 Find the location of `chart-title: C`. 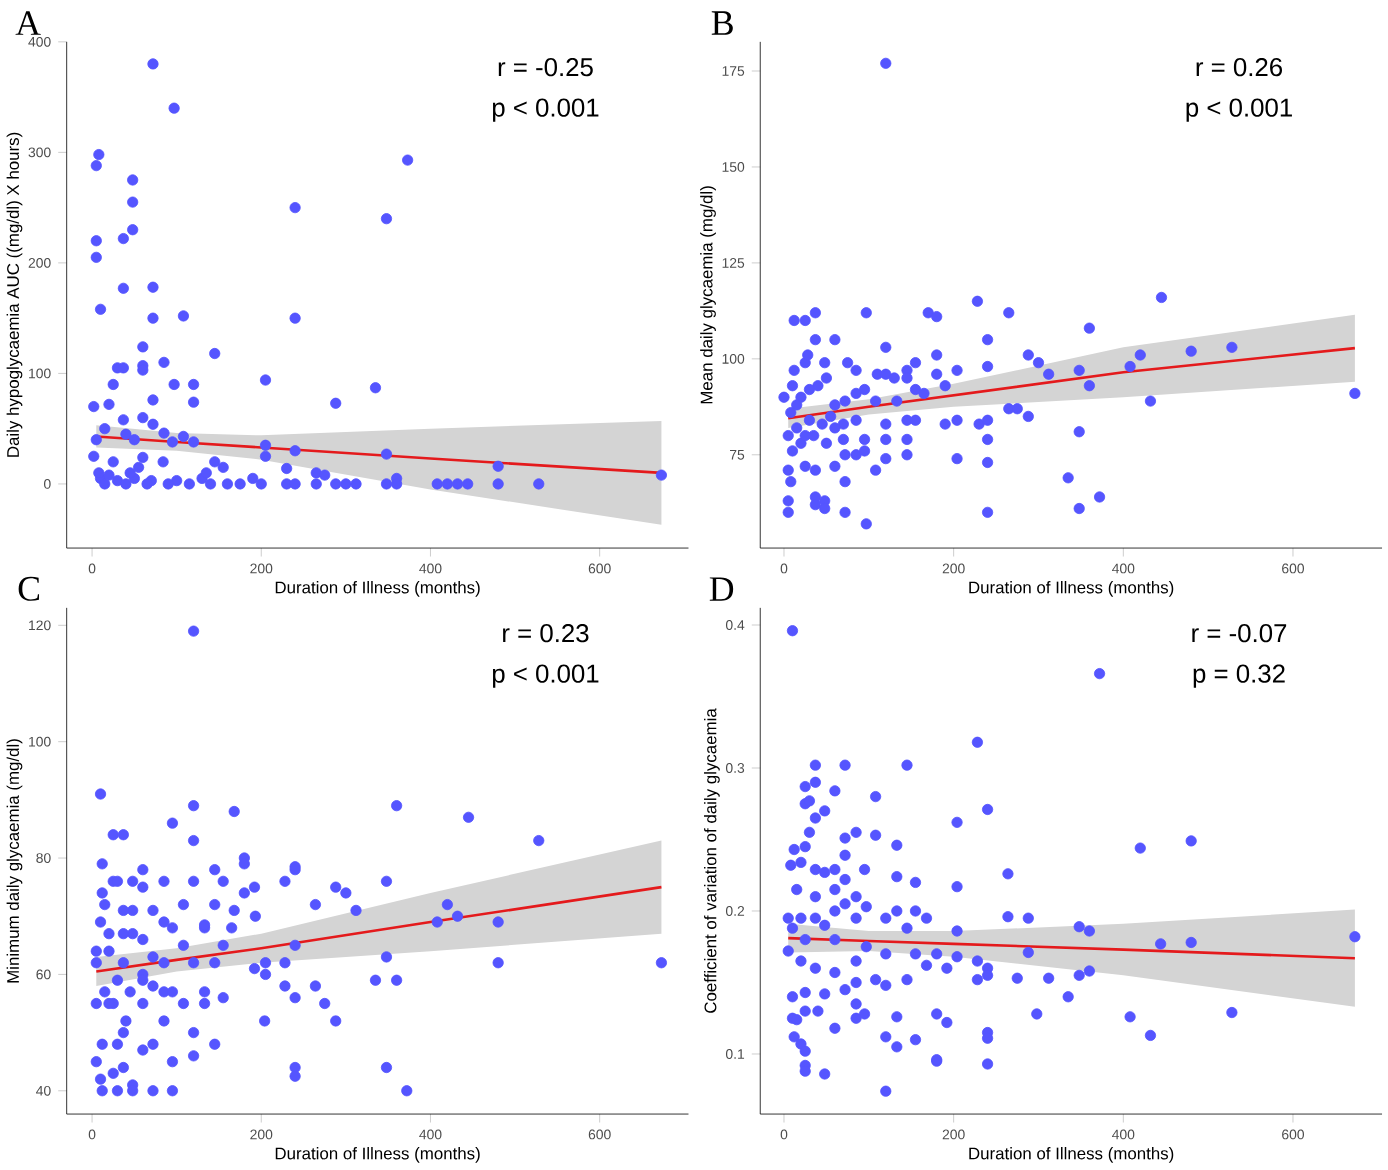

chart-title: C is located at coordinates (29, 589).